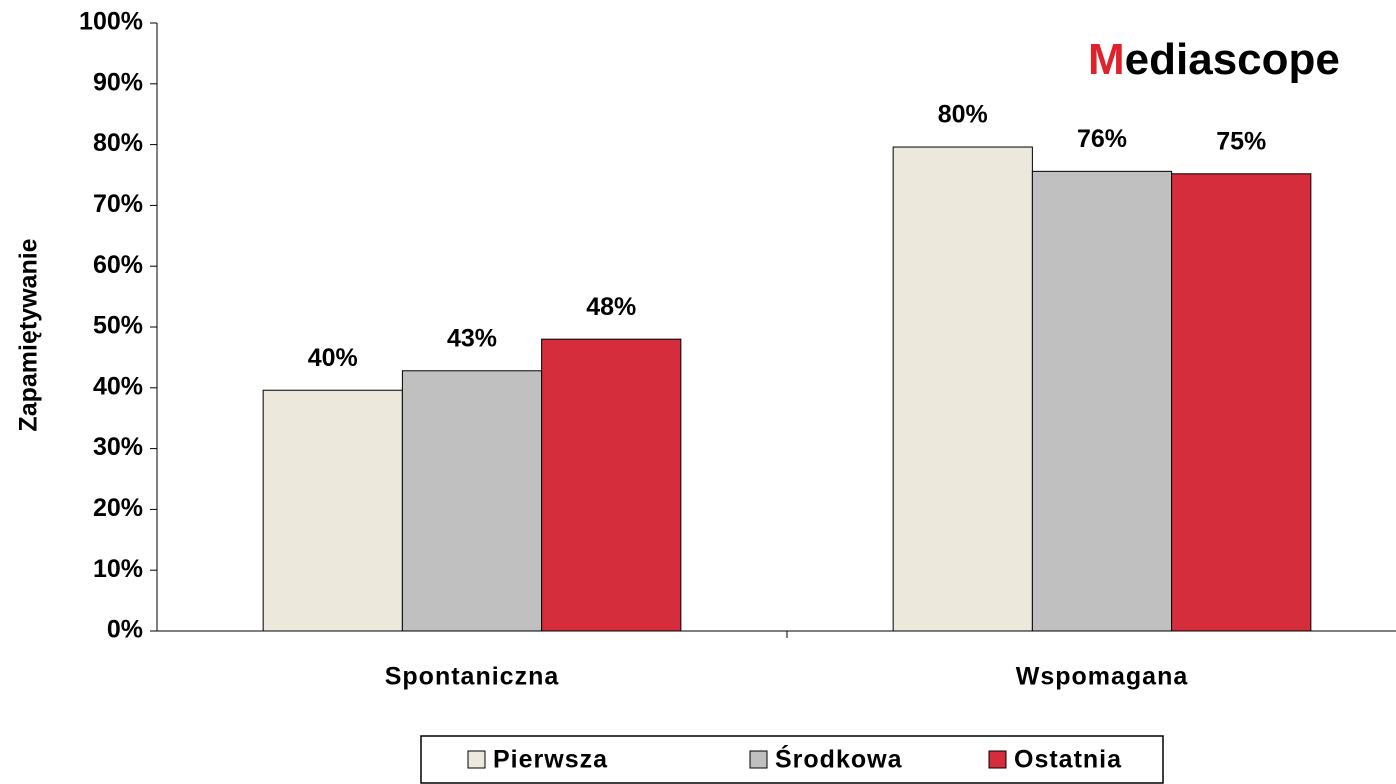 This screenshot has width=1396, height=784. I want to click on legend-label: Ostatnia, so click(1068, 760).